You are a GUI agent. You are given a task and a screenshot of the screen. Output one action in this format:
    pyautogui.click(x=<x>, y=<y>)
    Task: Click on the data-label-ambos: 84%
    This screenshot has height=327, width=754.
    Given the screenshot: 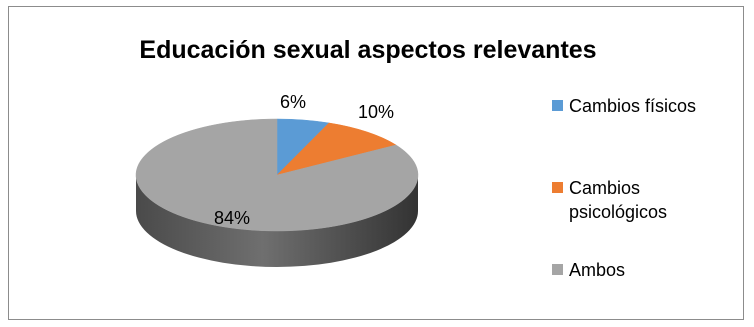 What is the action you would take?
    pyautogui.click(x=232, y=218)
    